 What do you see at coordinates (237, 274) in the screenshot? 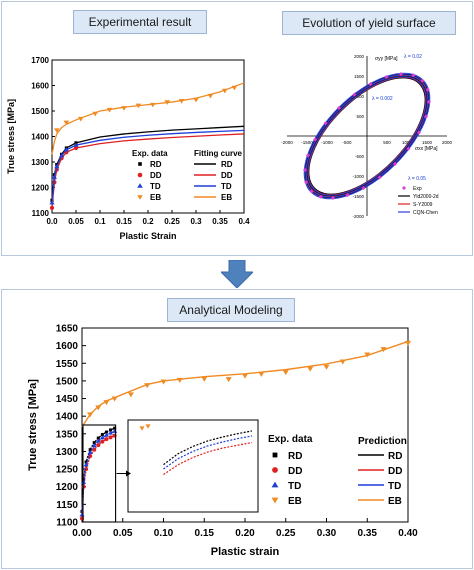
I see `down-arrow-icon` at bounding box center [237, 274].